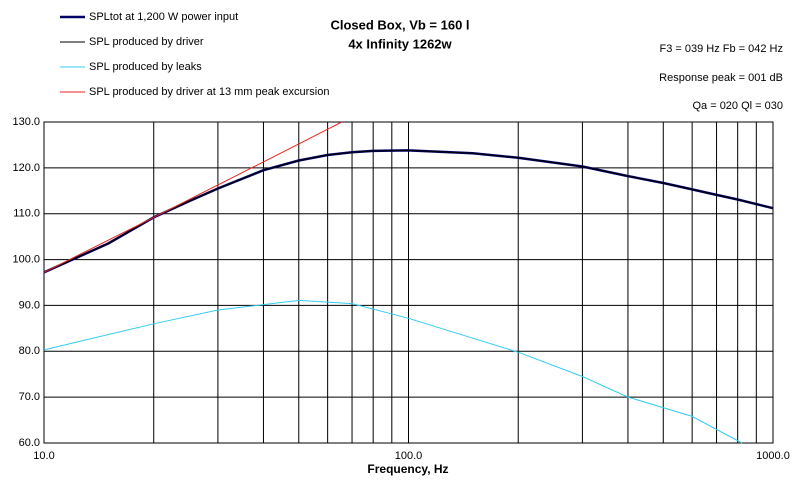 The image size is (799, 483). Describe the element at coordinates (26, 214) in the screenshot. I see `y-tick-label: 110.0` at that location.